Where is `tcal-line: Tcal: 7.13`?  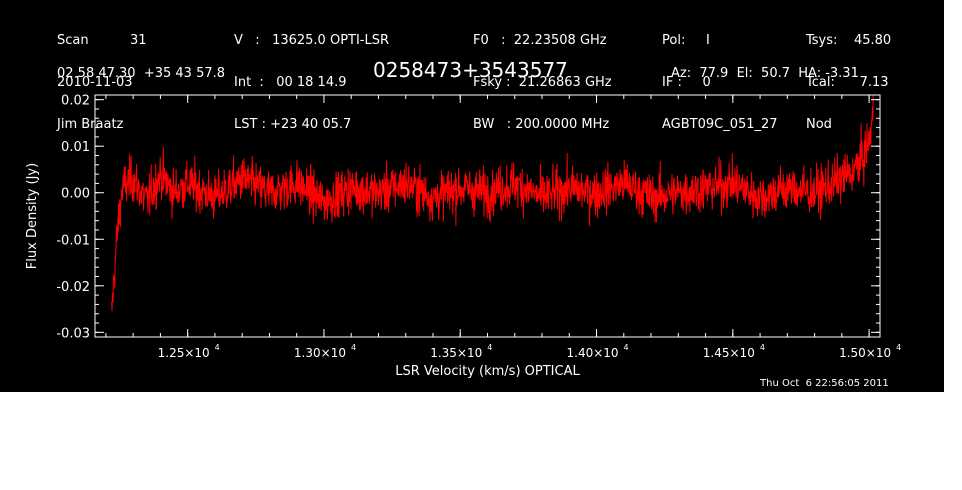
tcal-line: Tcal: 7.13 is located at coordinates (847, 82).